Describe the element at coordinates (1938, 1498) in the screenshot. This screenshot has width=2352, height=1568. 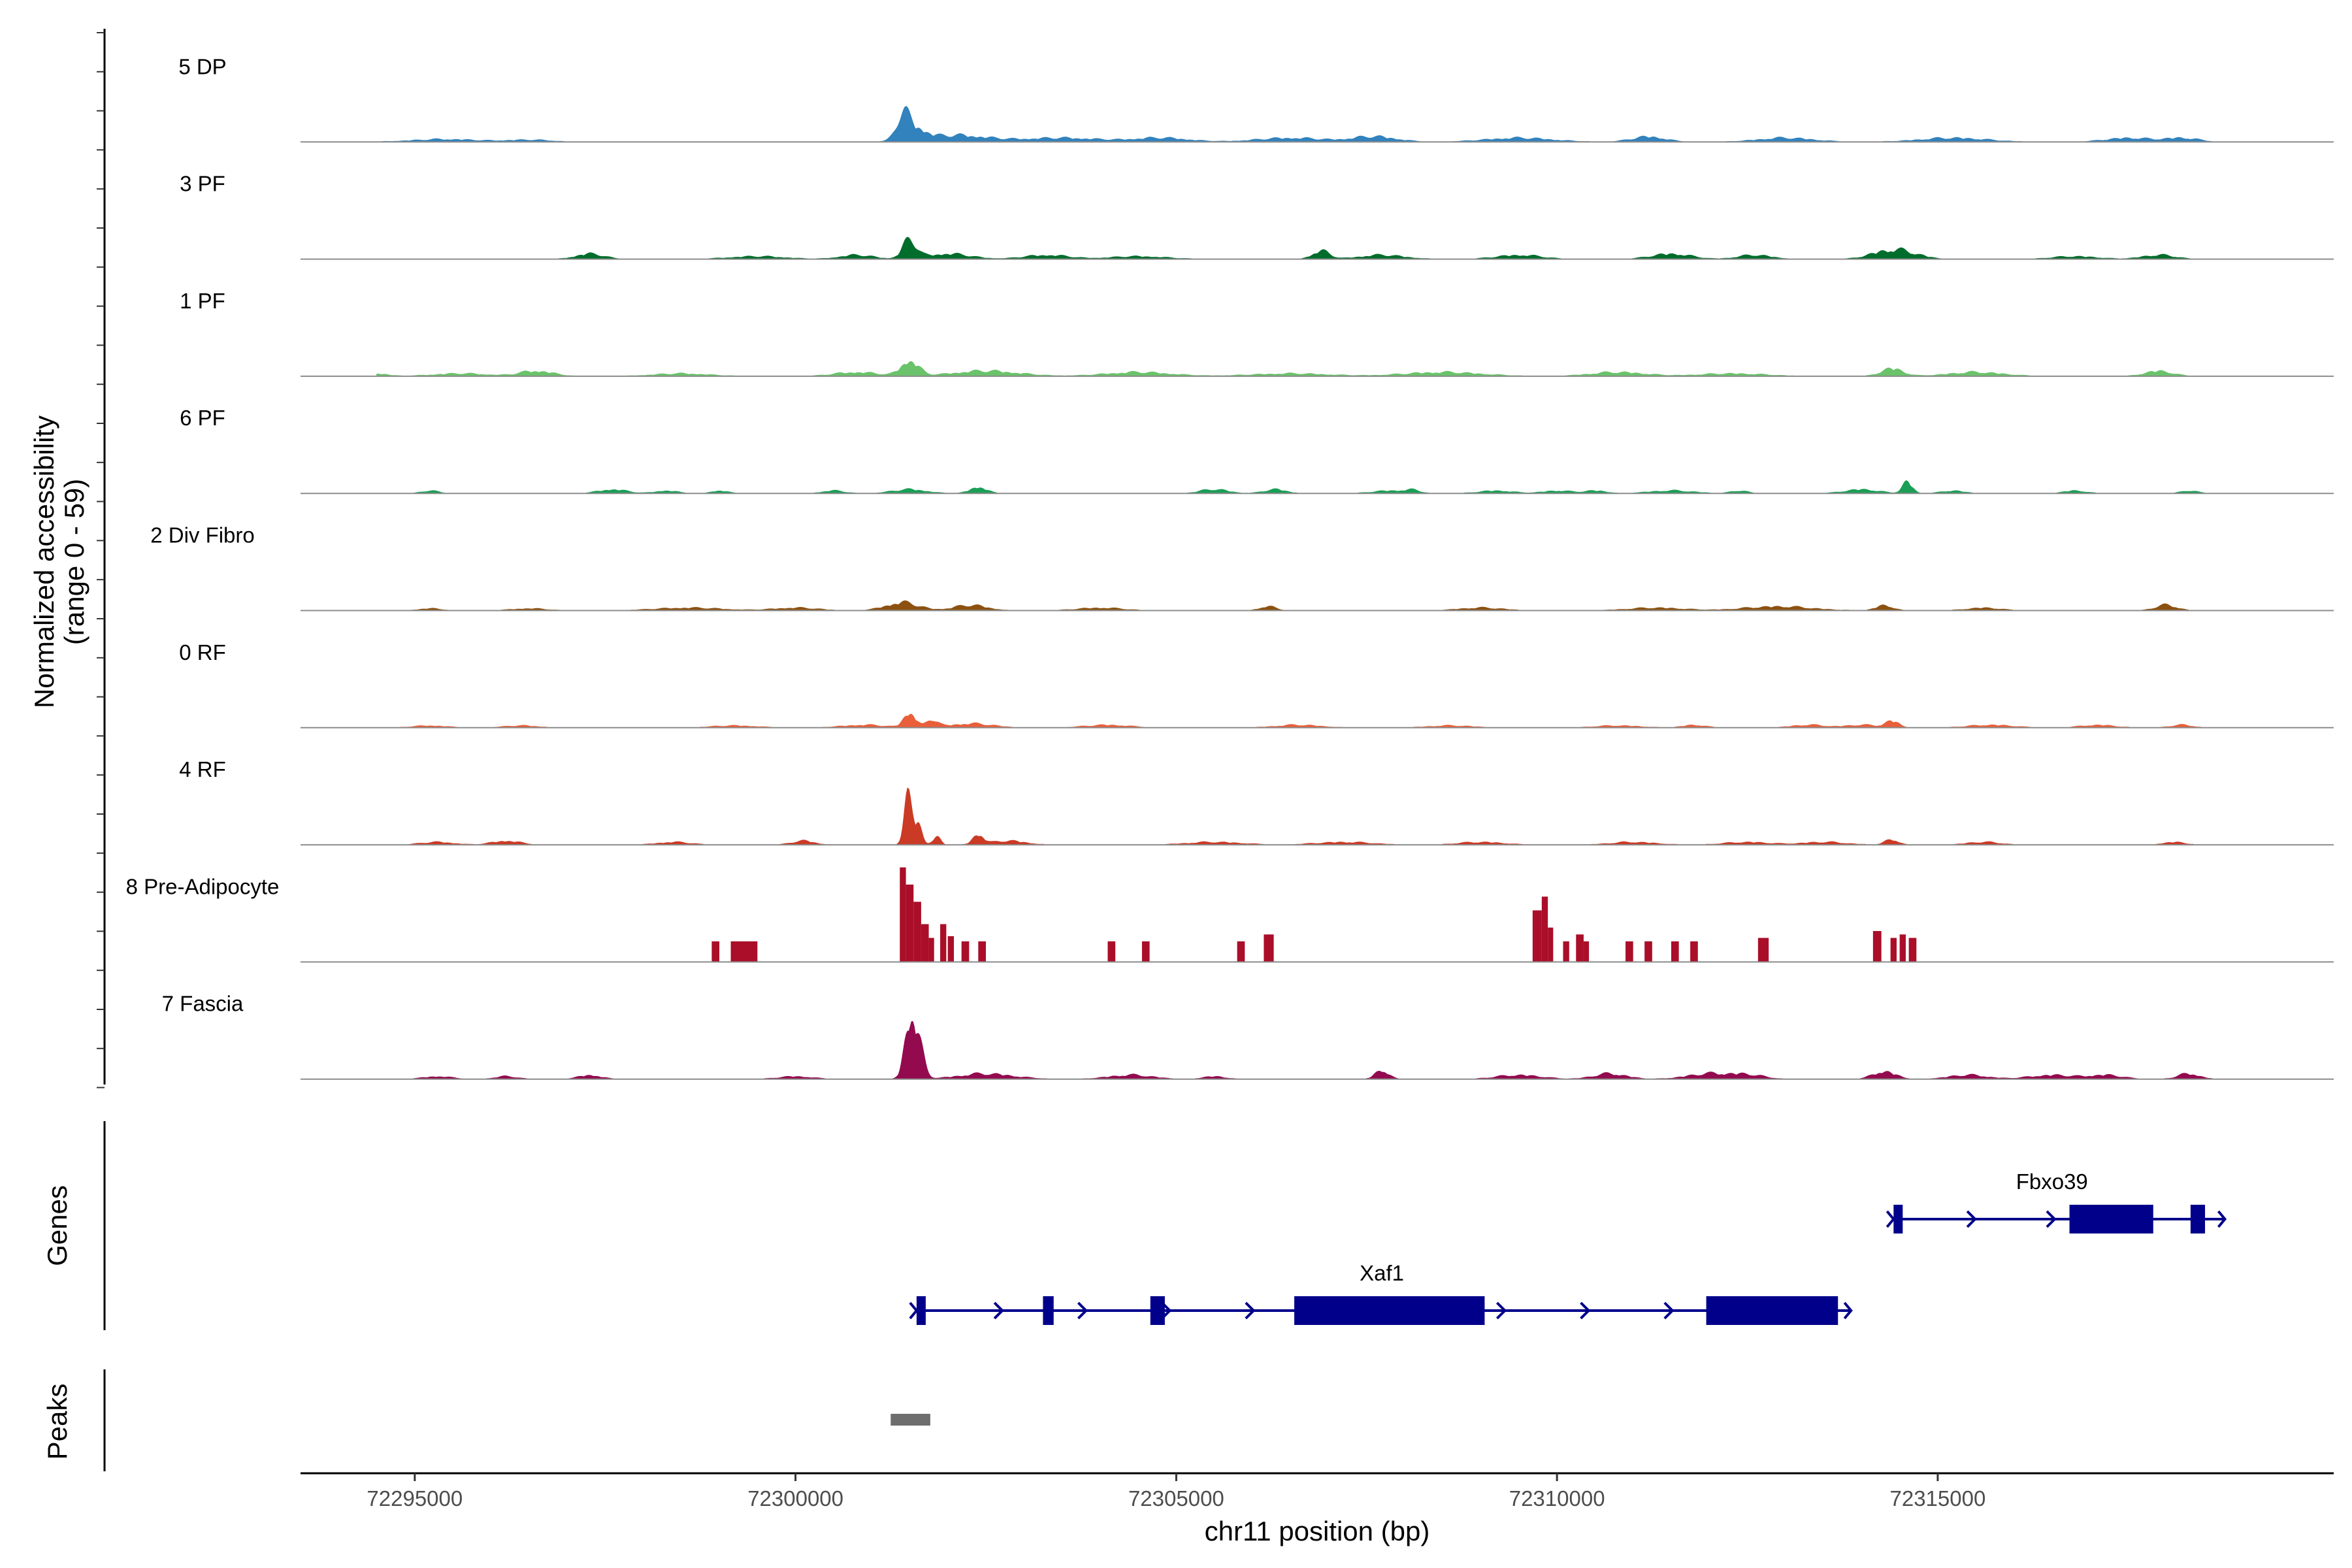
I see `x-tick-label: 72315000` at that location.